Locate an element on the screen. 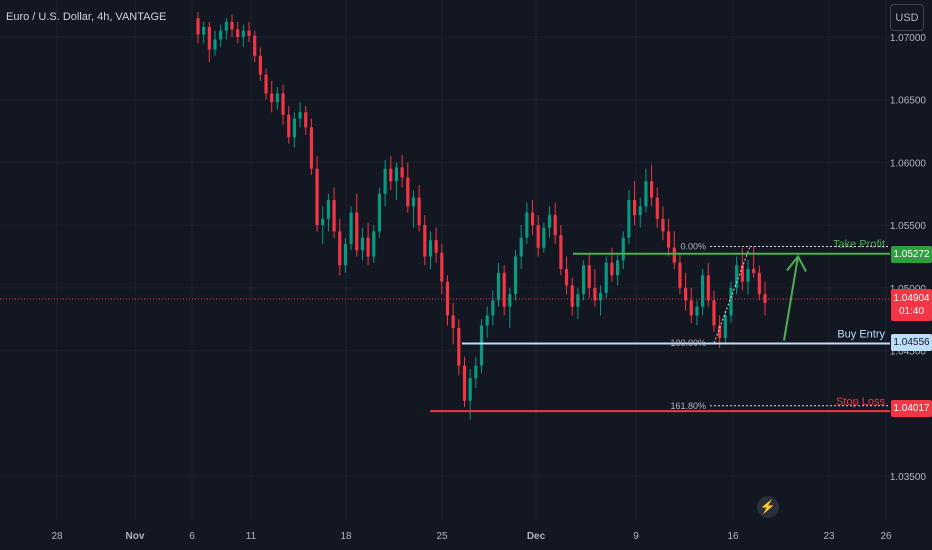  annotations: 0.00% 100.00% 161.80% is located at coordinates (779, 326).